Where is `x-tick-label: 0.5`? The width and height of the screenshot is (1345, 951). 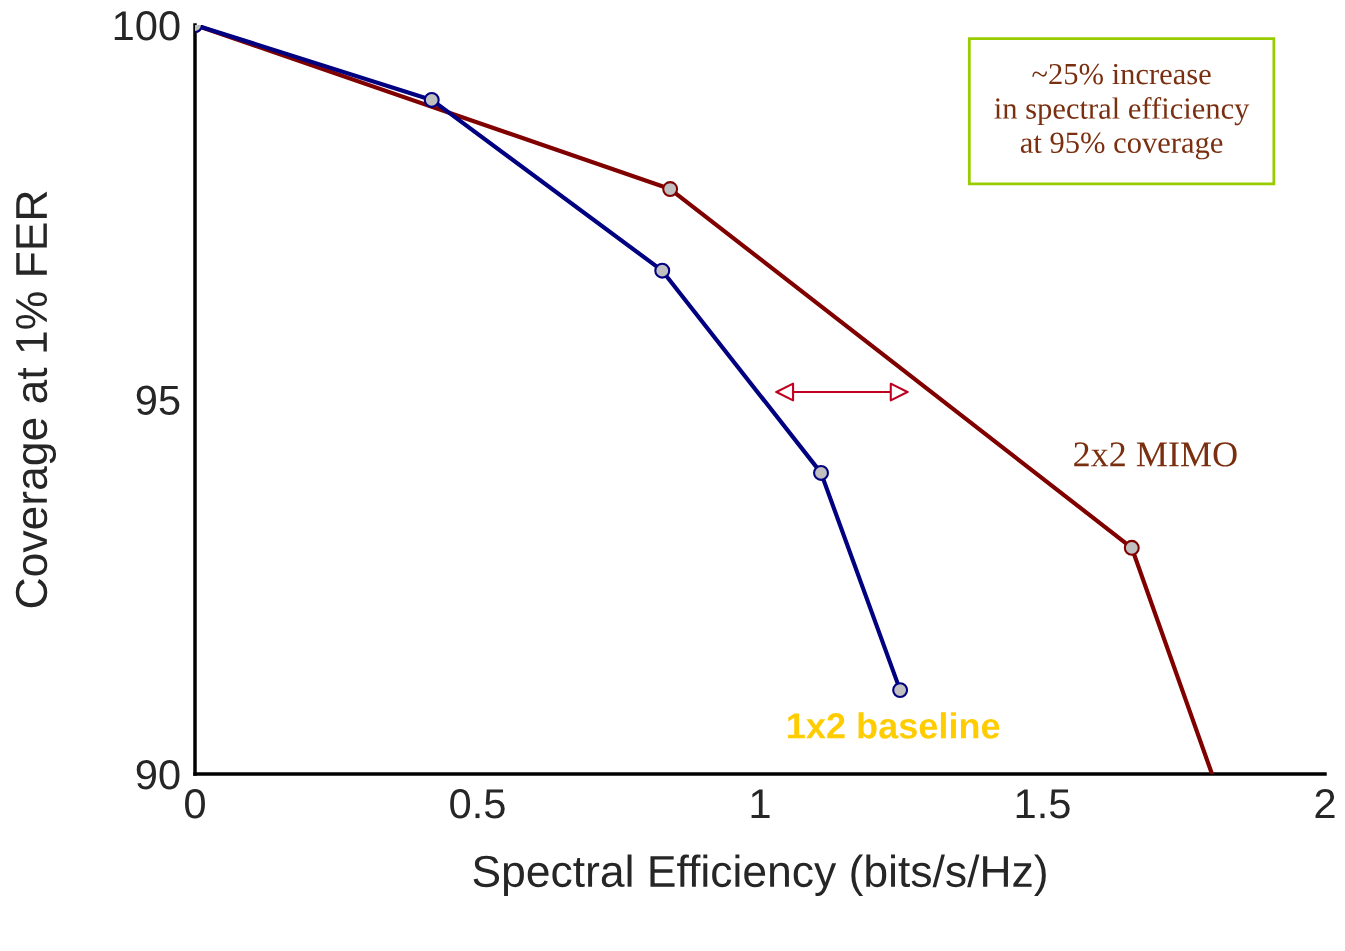 x-tick-label: 0.5 is located at coordinates (477, 803).